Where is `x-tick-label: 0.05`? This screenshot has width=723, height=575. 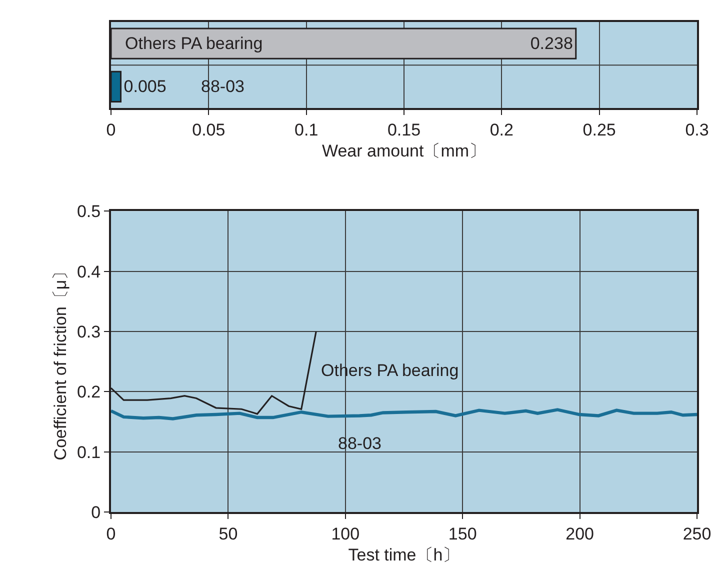
x-tick-label: 0.05 is located at coordinates (209, 130).